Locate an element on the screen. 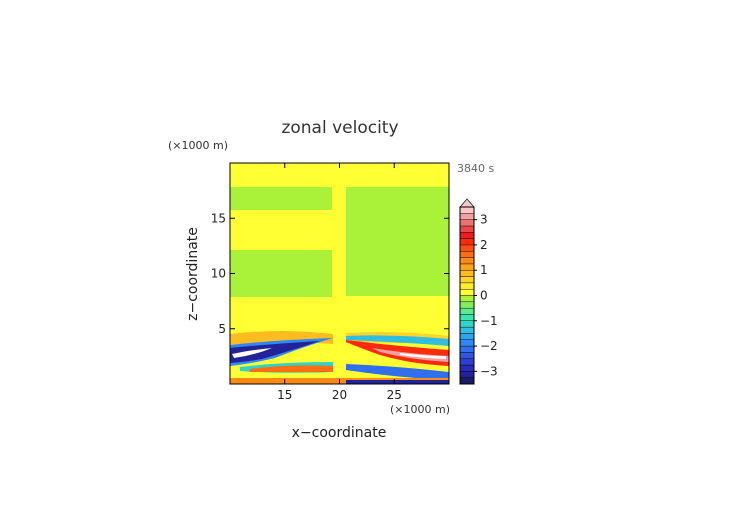  navy-jet-left is located at coordinates (275, 352).